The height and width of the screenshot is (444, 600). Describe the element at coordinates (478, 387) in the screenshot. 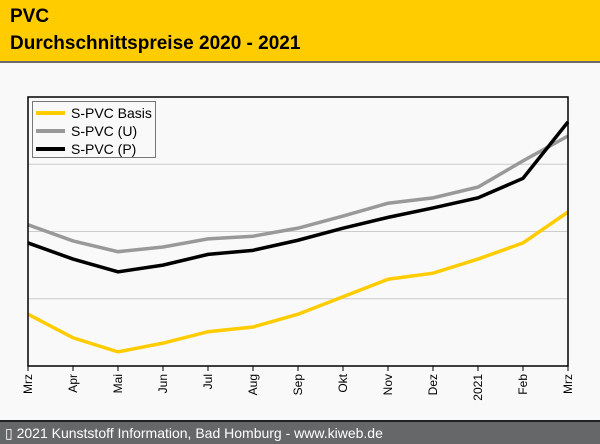

I see `x-tick-label: 2021` at that location.